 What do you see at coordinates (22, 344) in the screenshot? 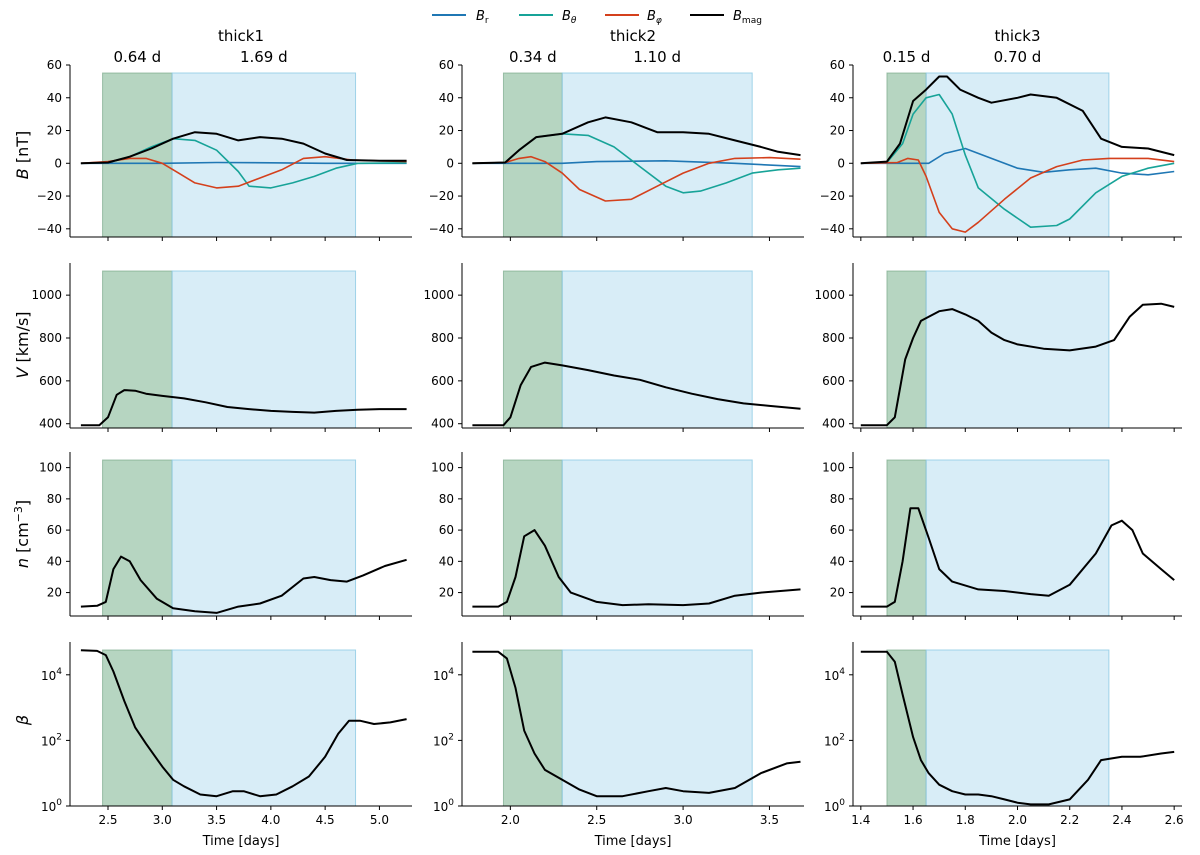
I see `row-label-v: V [km/s]` at bounding box center [22, 344].